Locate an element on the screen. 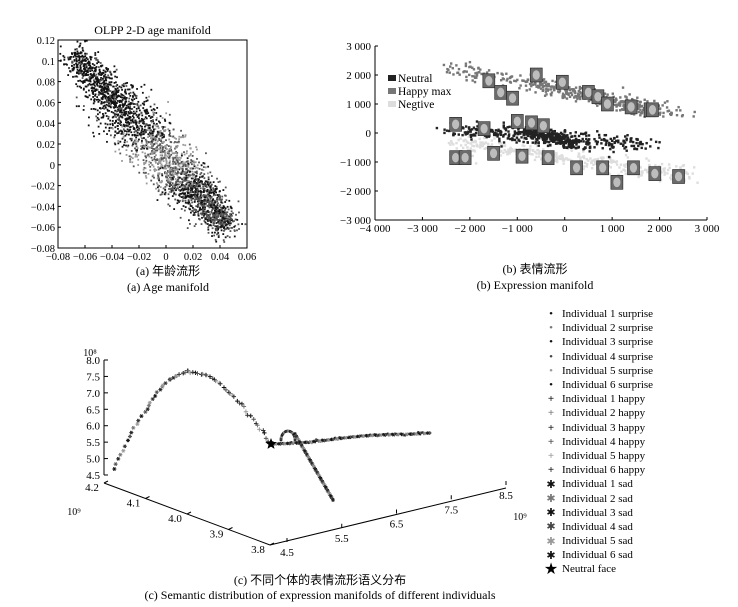 The width and height of the screenshot is (738, 607). expression-x-tick-label: −3 000 is located at coordinates (422, 229).